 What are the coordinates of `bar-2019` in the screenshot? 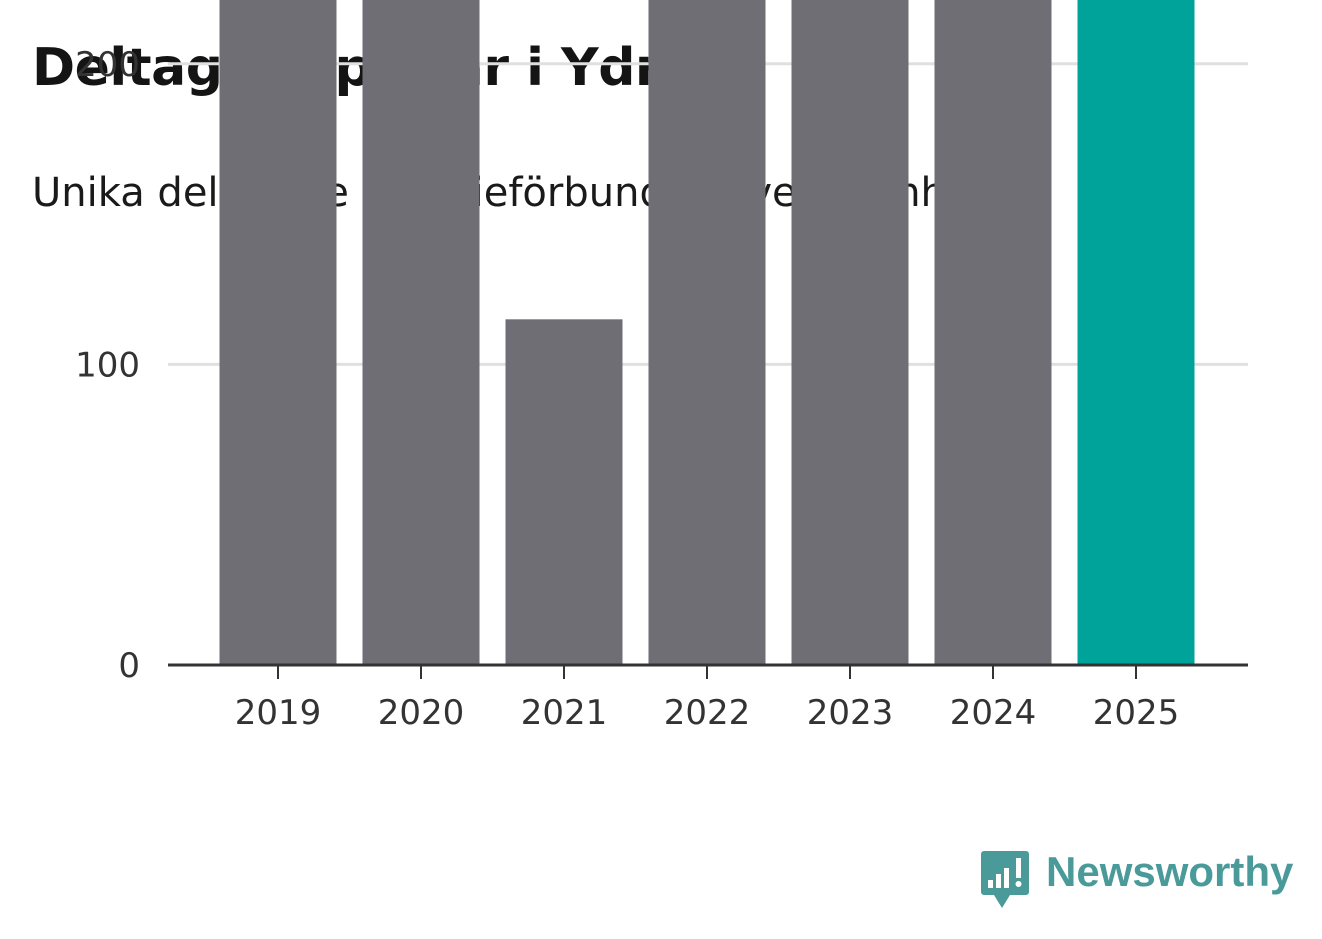 It's located at (278, 333).